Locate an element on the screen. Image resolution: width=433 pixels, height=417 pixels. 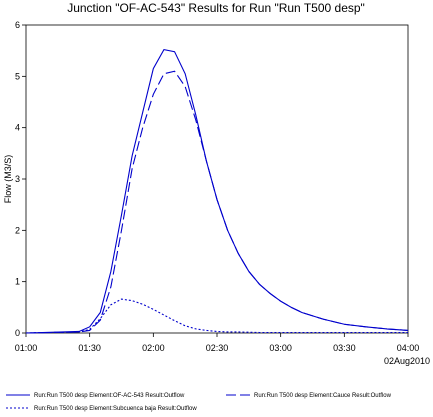
x-tick-label: 01:30 is located at coordinates (89, 348).